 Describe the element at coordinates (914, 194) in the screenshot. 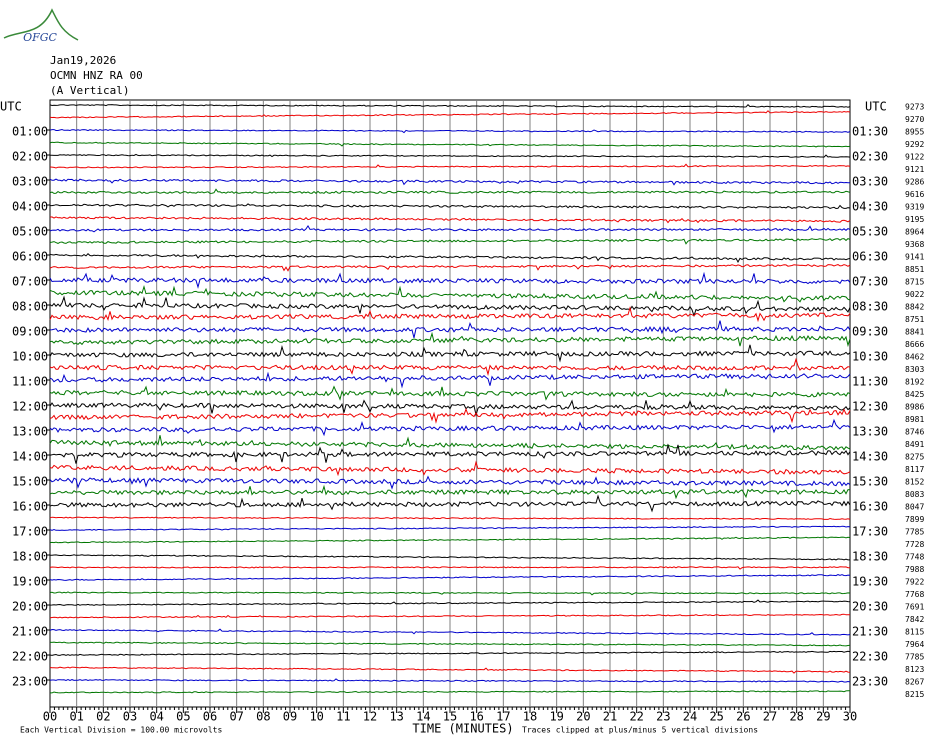

I see `trace-offset: 9616` at that location.